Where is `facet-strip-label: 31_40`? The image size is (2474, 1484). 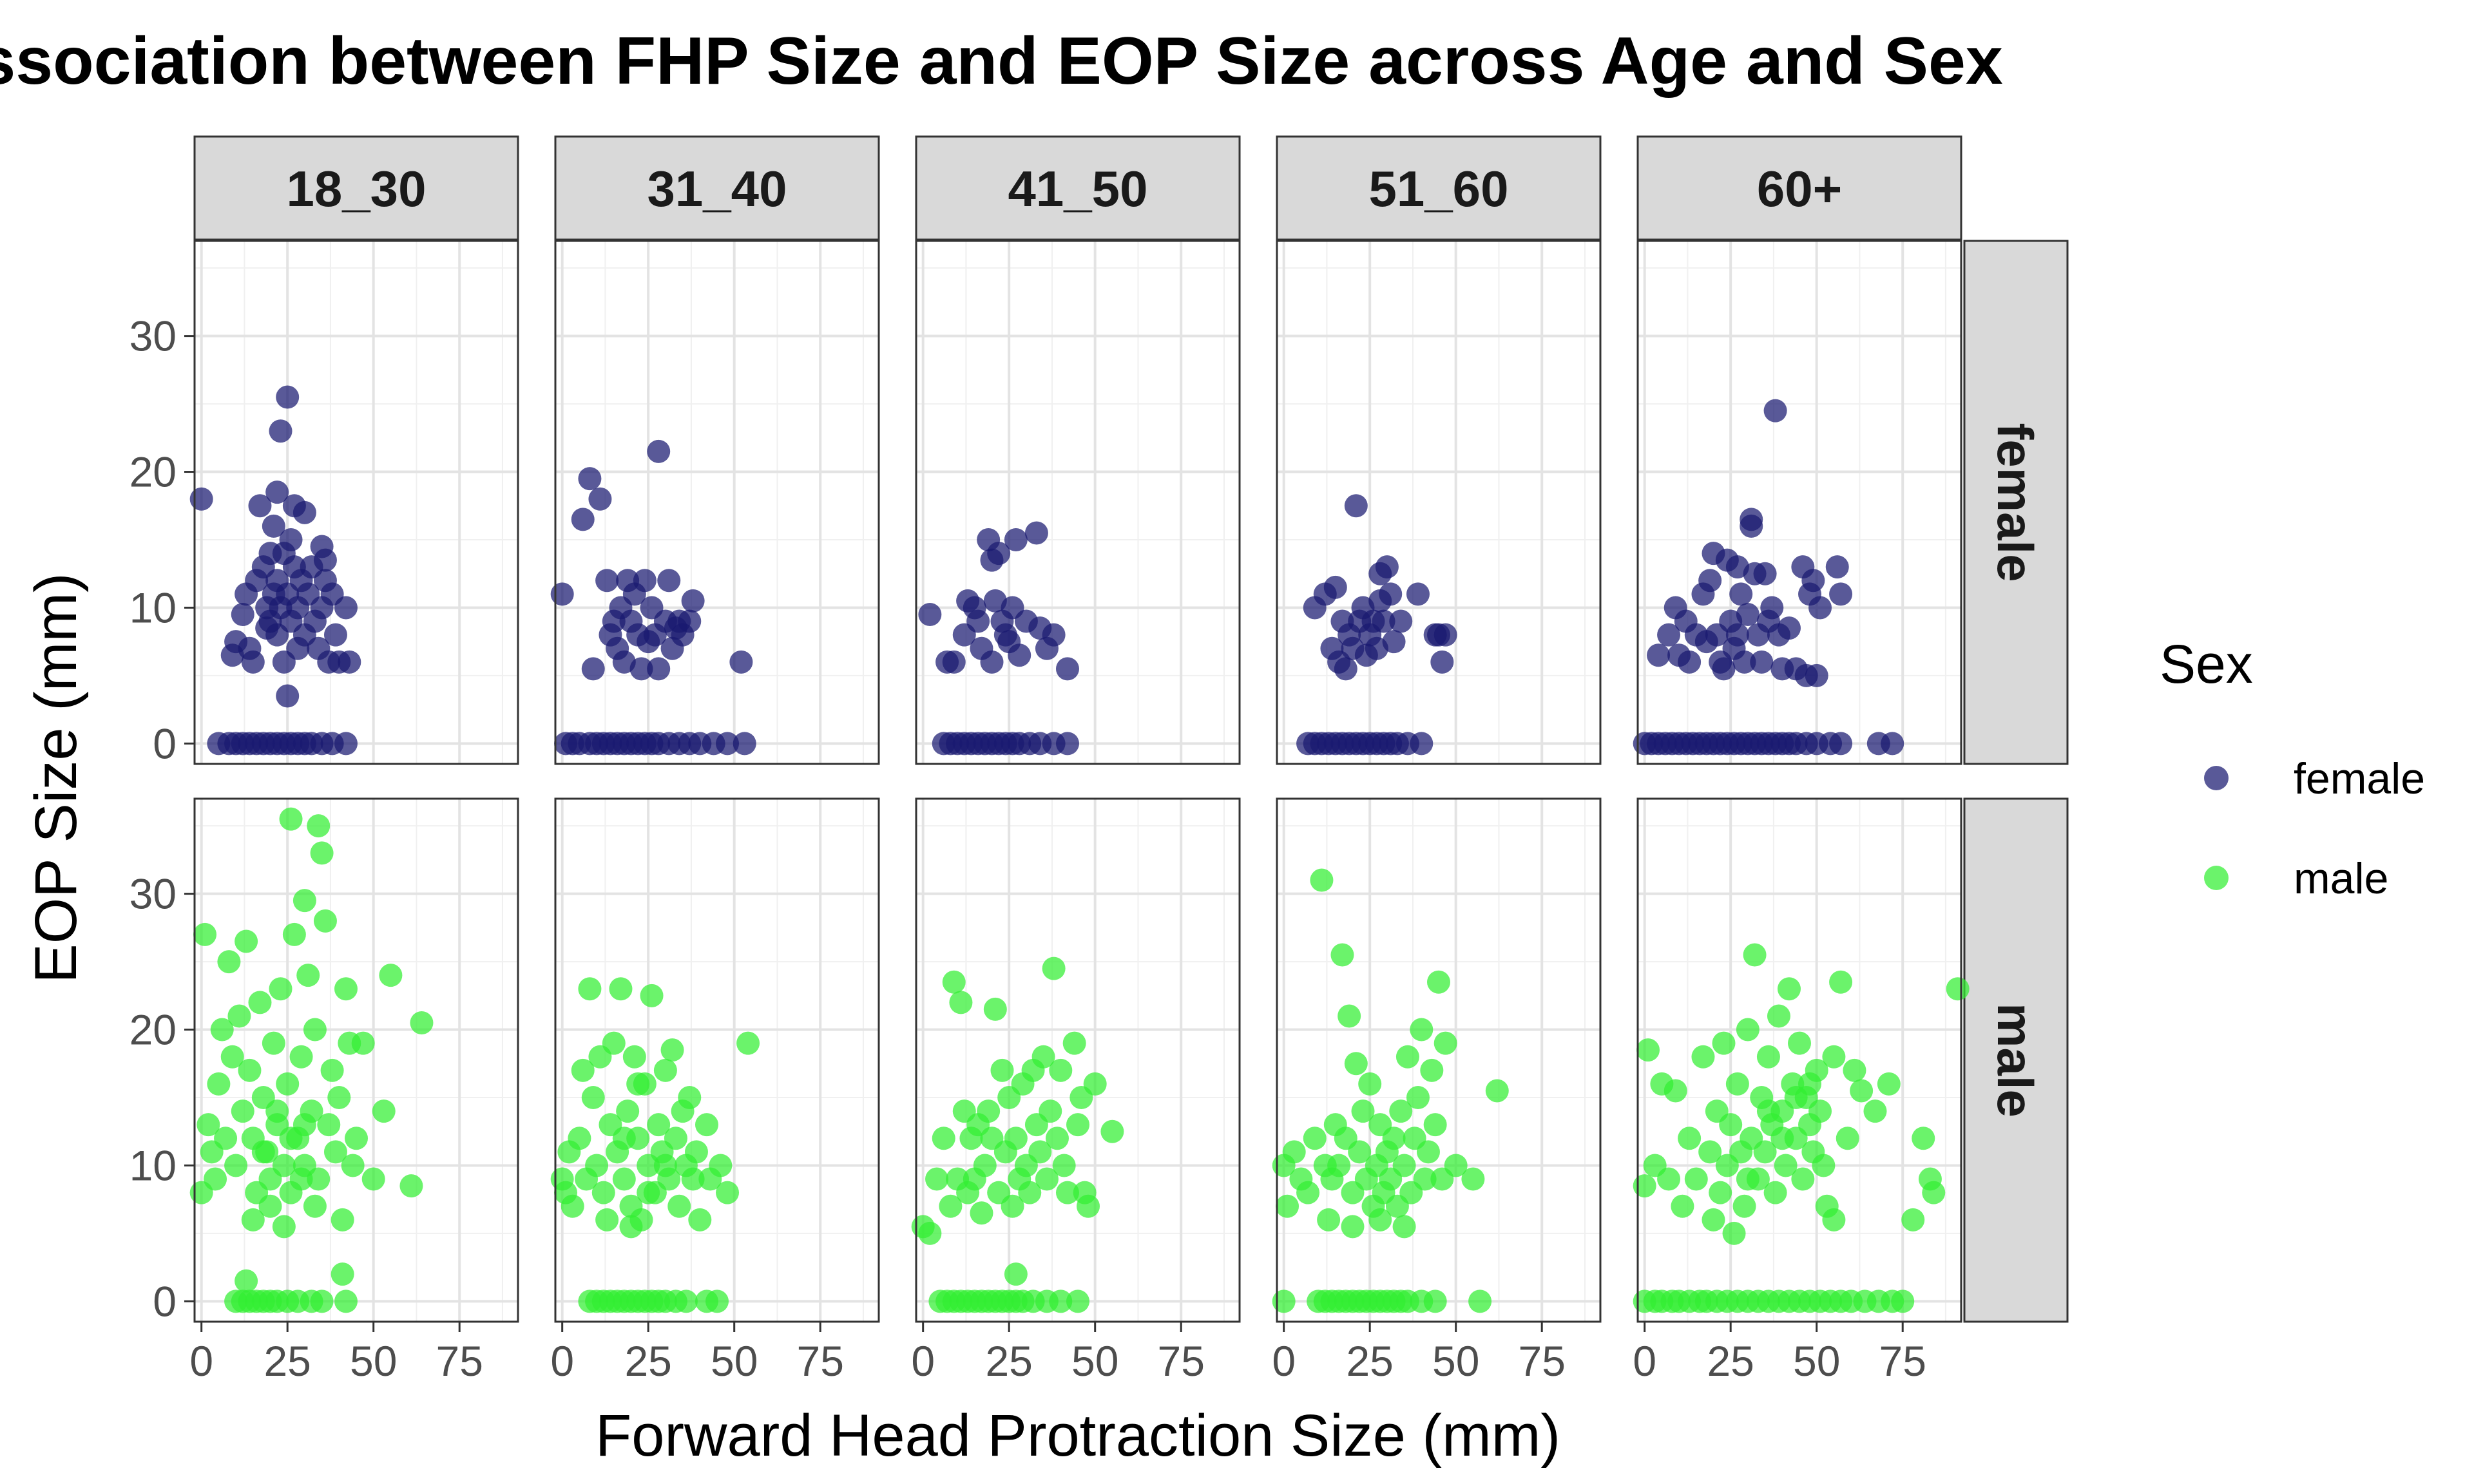
facet-strip-label: 31_40 is located at coordinates (717, 188).